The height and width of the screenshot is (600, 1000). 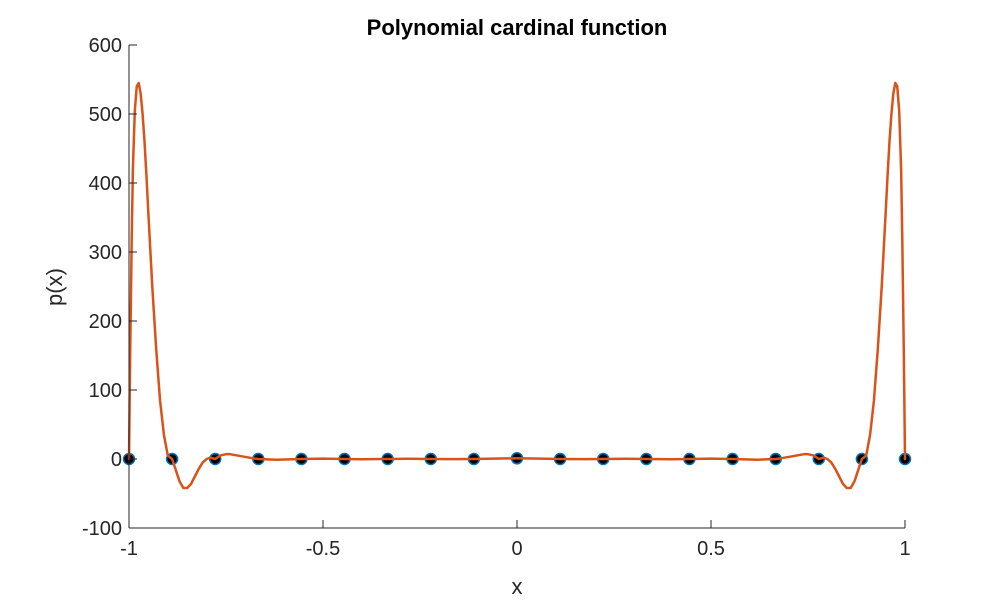 What do you see at coordinates (517, 586) in the screenshot?
I see `x-axis-title: x` at bounding box center [517, 586].